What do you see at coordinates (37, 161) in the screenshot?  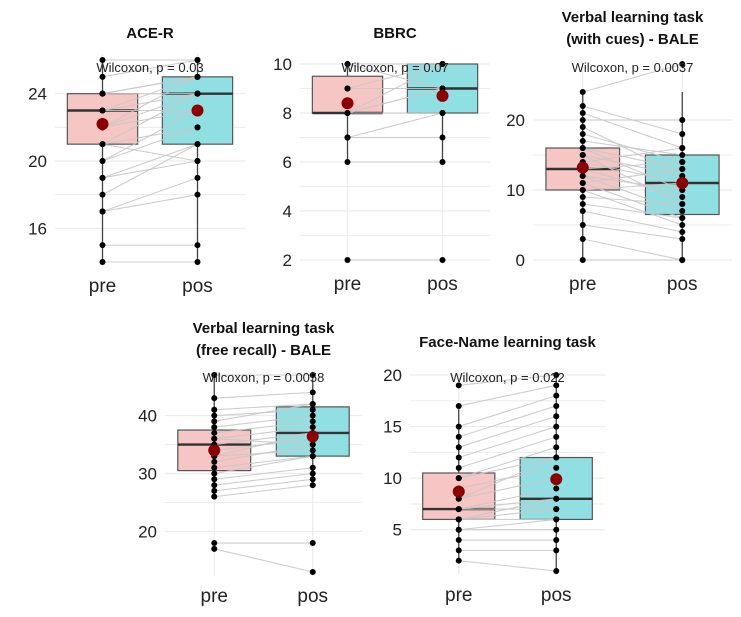 I see `y-tick-label: 20` at bounding box center [37, 161].